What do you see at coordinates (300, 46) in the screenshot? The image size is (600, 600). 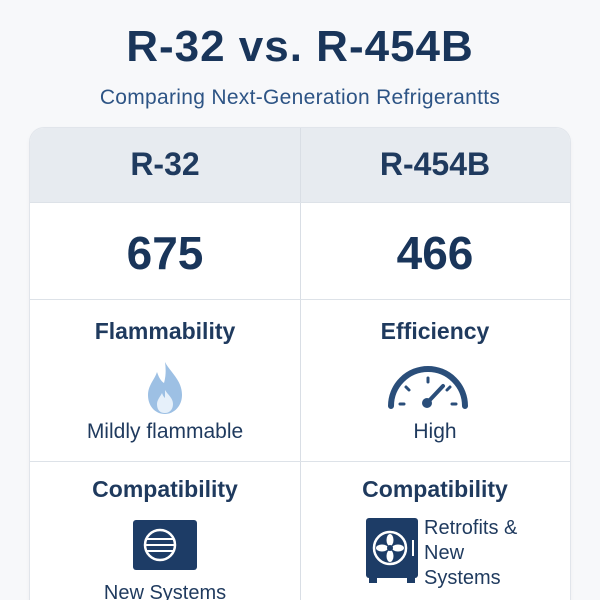 I see `page-title: R-32 vs. R-454B` at bounding box center [300, 46].